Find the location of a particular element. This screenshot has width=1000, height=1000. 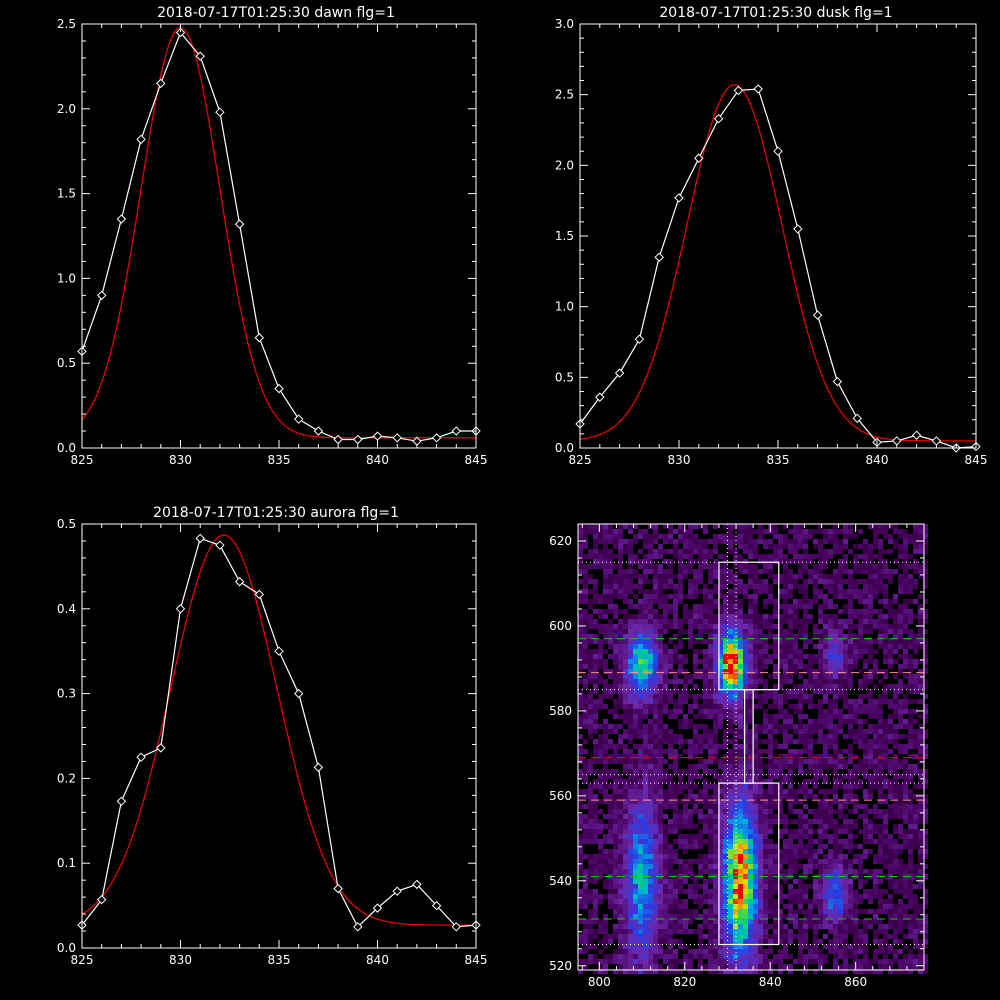

y-tick-label: 0.5 is located at coordinates (66, 524).